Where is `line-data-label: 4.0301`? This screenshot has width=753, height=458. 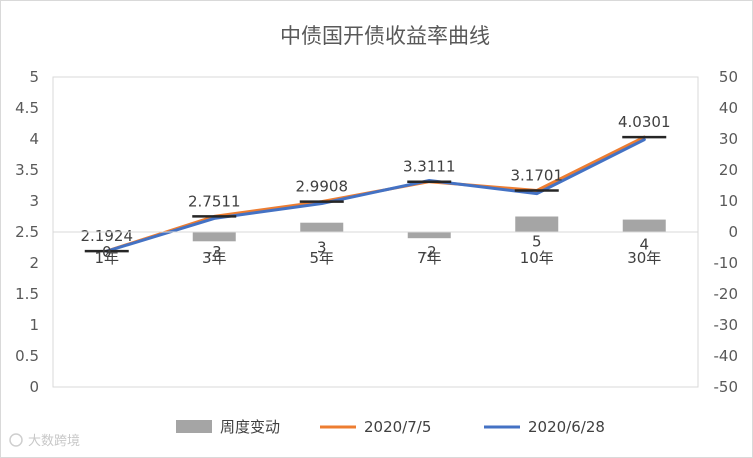 line-data-label: 4.0301 is located at coordinates (644, 122).